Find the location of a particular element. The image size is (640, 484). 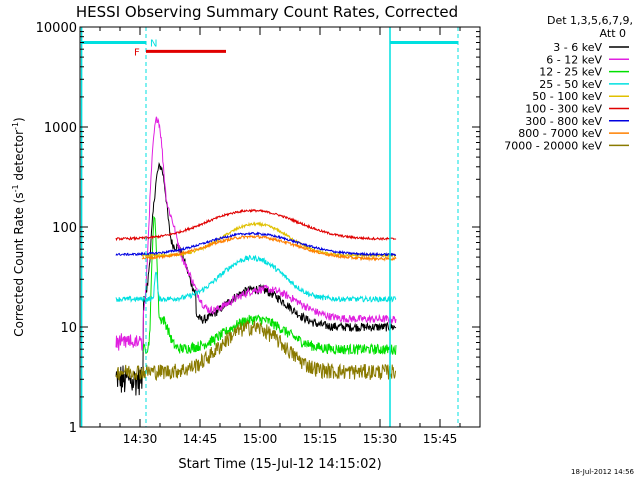

x-tick-label: 15:15 is located at coordinates (320, 439).